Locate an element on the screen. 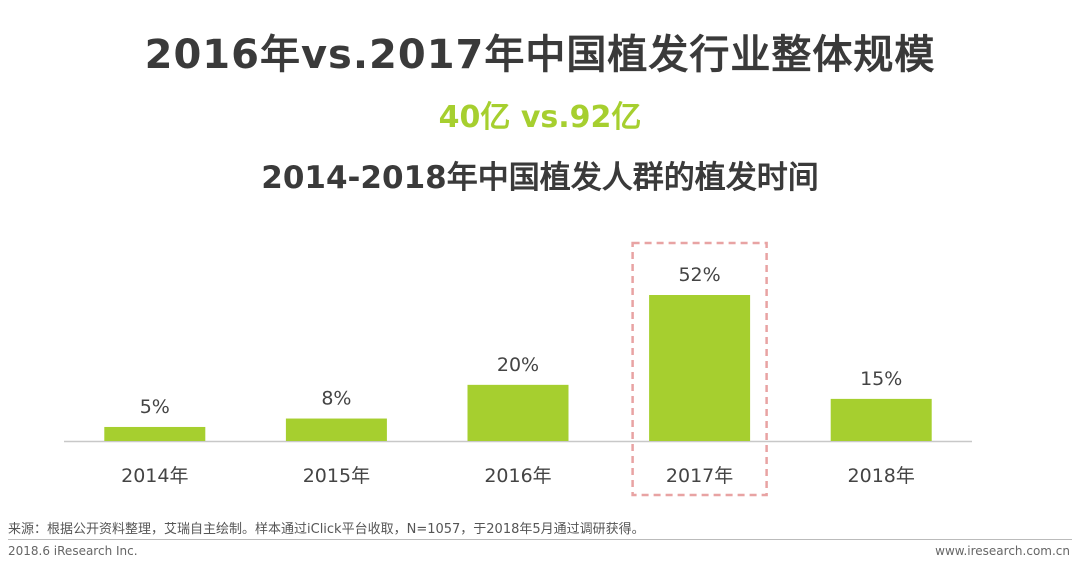 This screenshot has width=1080, height=568. value-label-0: 5% is located at coordinates (155, 407).